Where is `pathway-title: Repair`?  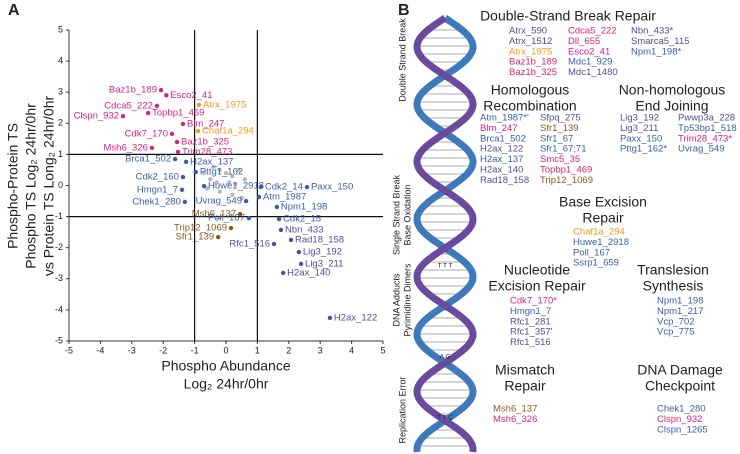
pathway-title: Repair is located at coordinates (525, 386).